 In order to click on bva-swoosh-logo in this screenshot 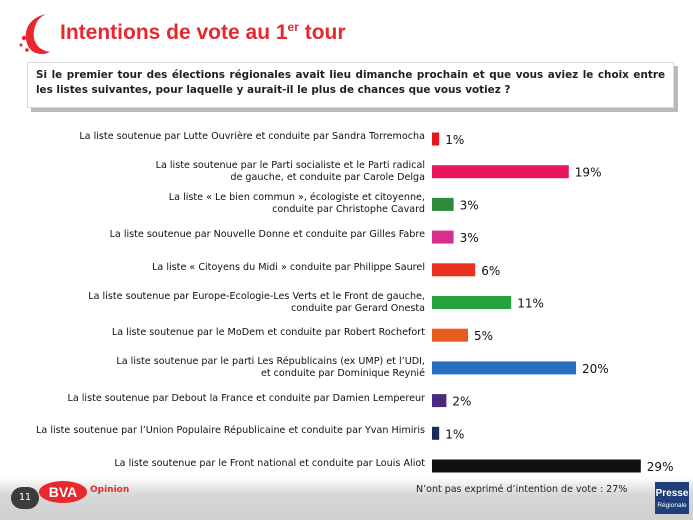, I will do `click(34, 34)`.